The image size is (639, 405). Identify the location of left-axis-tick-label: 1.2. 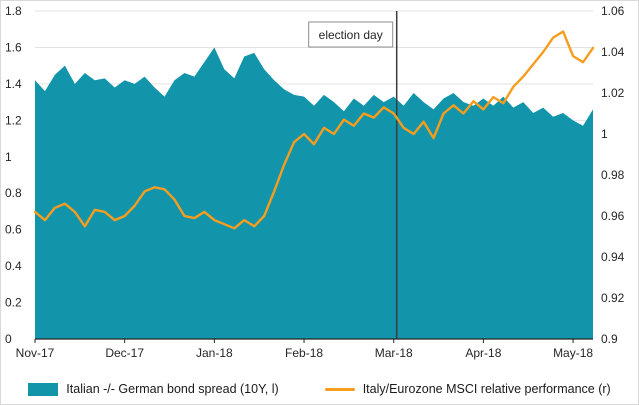
(13, 120).